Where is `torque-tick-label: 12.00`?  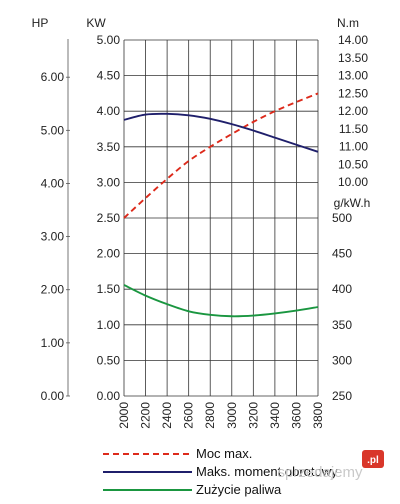
torque-tick-label: 12.00 is located at coordinates (353, 111).